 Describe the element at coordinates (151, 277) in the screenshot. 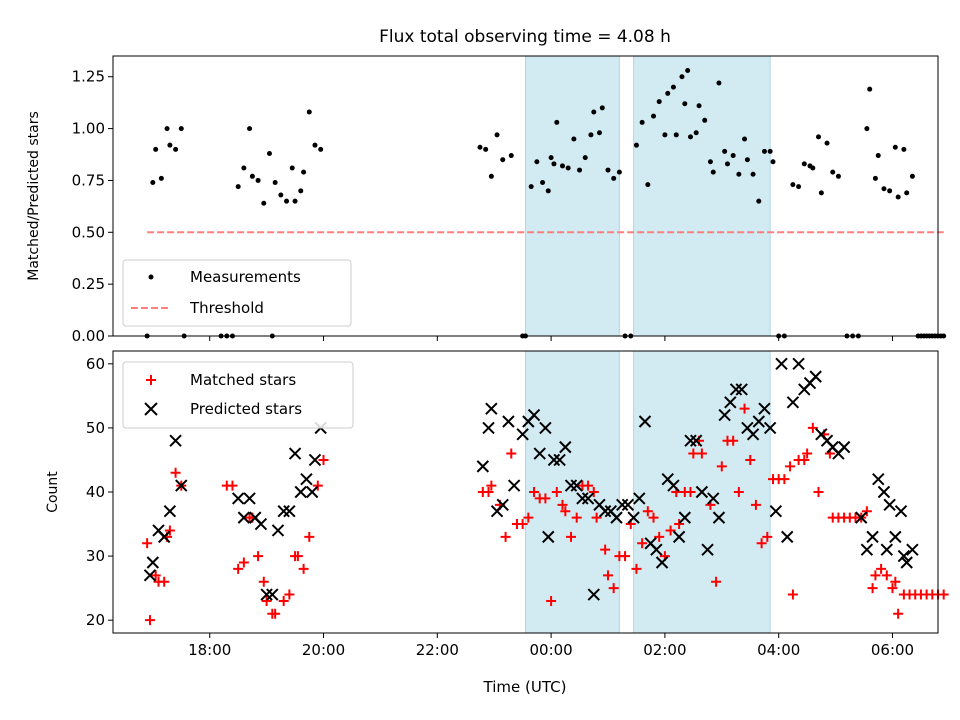

I see `legend-measurements-marker` at that location.